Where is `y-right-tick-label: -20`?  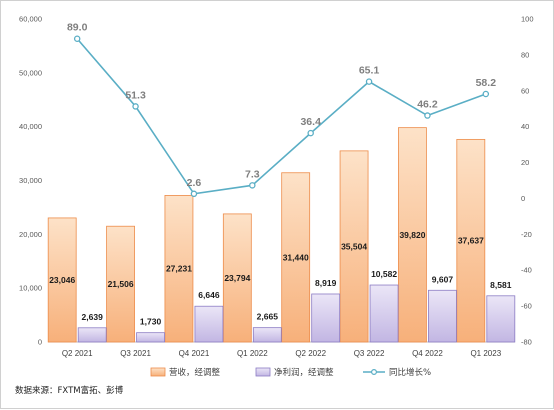
y-right-tick-label: -20 is located at coordinates (526, 234).